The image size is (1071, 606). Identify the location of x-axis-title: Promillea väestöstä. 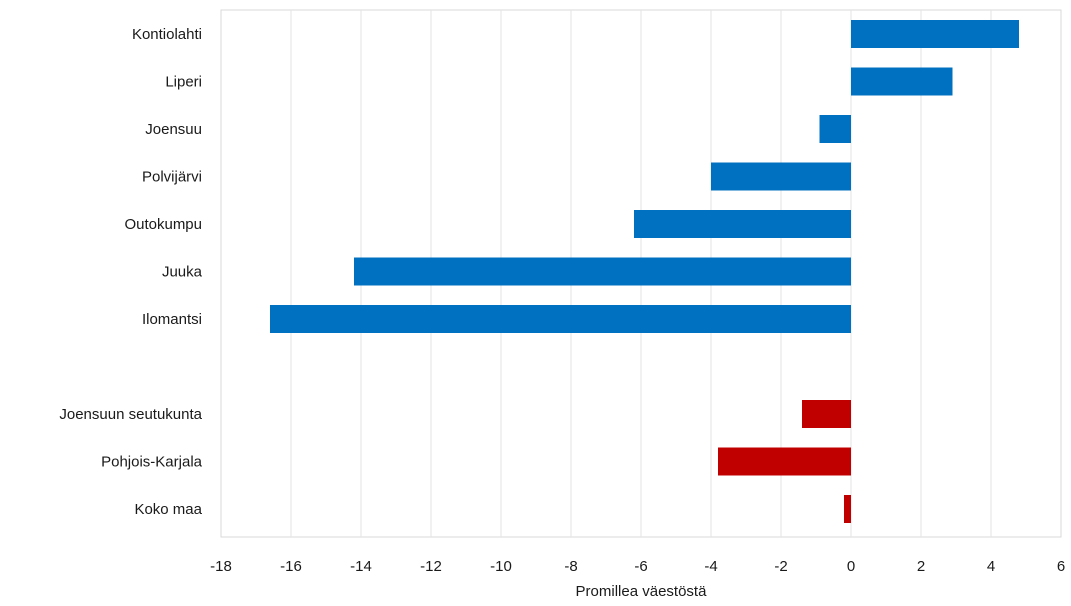
(642, 591).